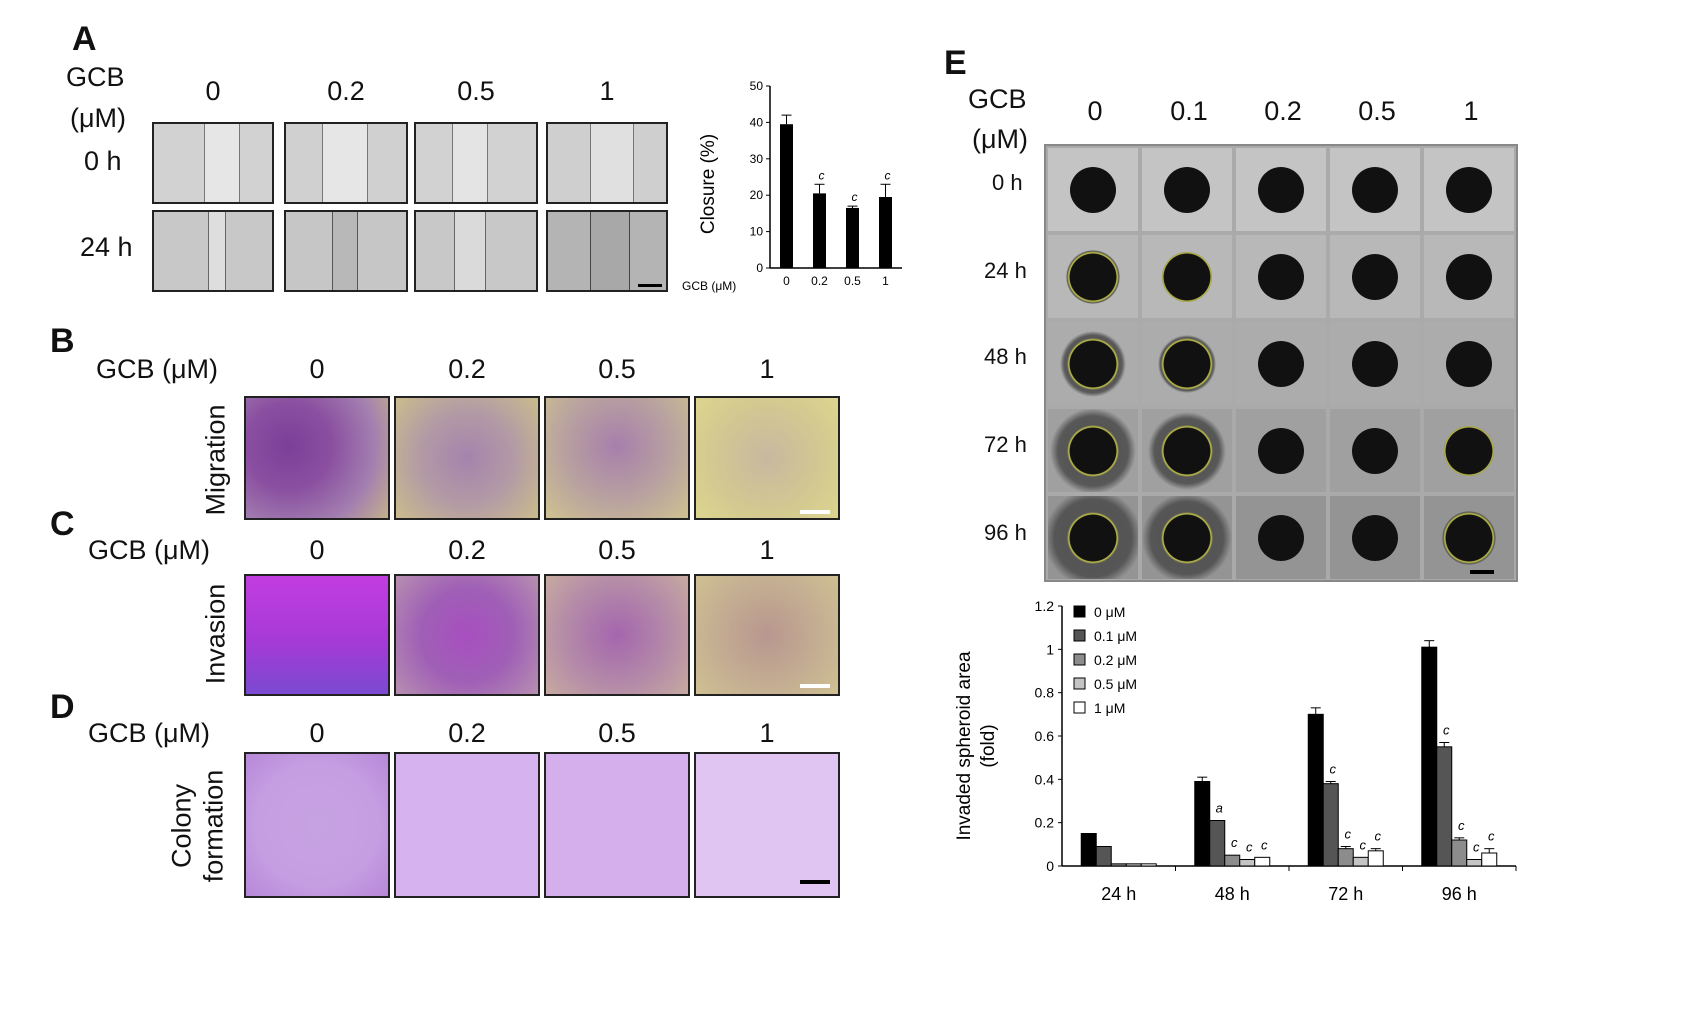 The width and height of the screenshot is (1700, 1014). What do you see at coordinates (1115, 684) in the screenshot?
I see `legend-label: 0.5 μM` at bounding box center [1115, 684].